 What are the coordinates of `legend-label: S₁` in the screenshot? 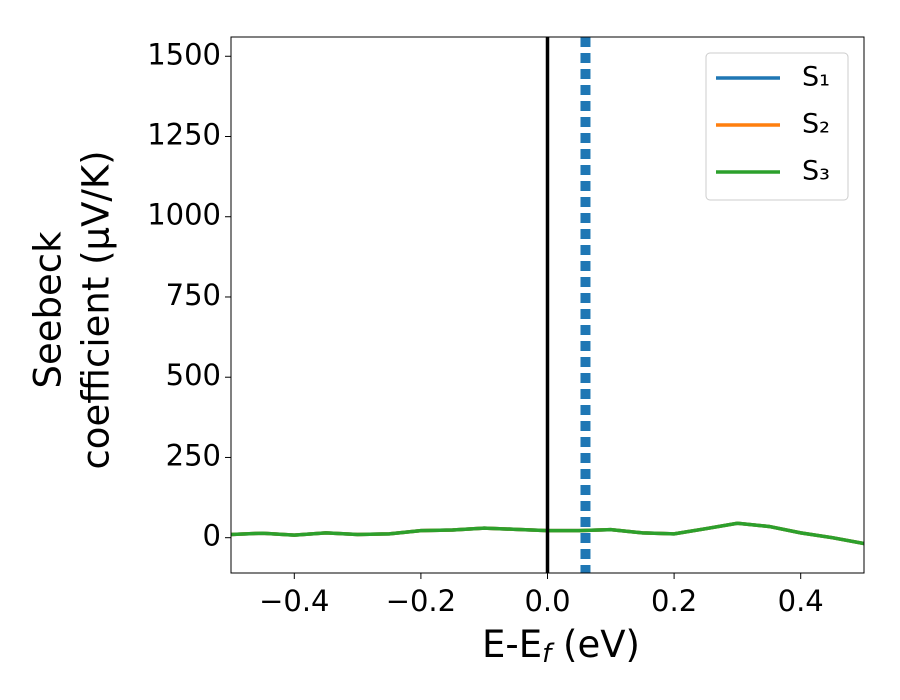 It's located at (816, 77).